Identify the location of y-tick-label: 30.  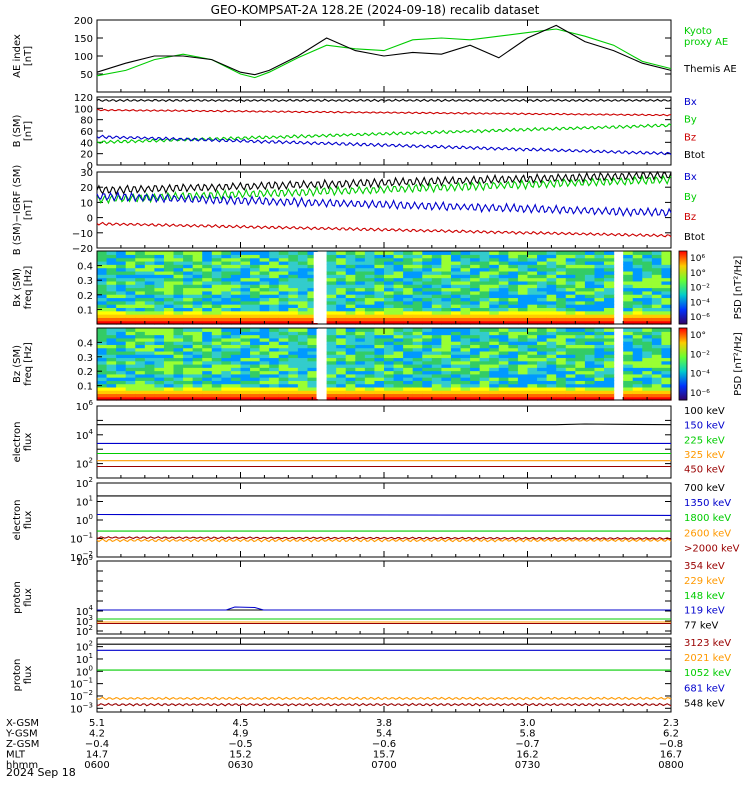
(86, 173).